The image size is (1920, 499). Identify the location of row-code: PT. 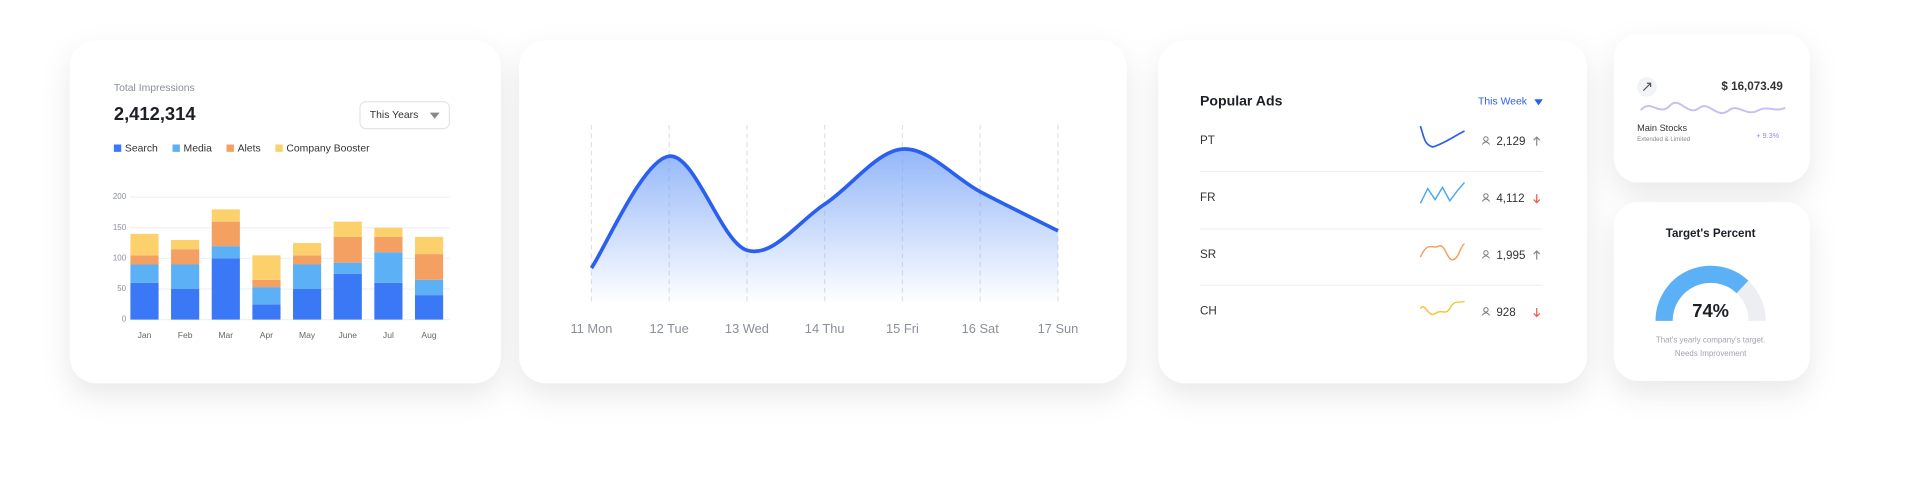
(1207, 140).